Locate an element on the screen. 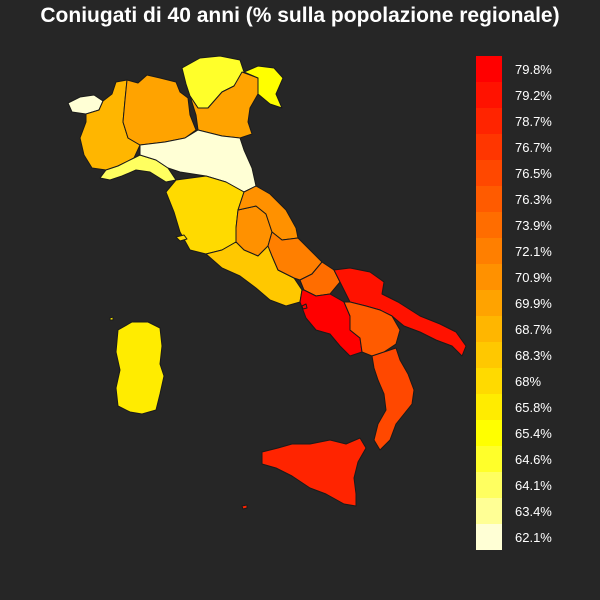  region-lombardia is located at coordinates (159, 110).